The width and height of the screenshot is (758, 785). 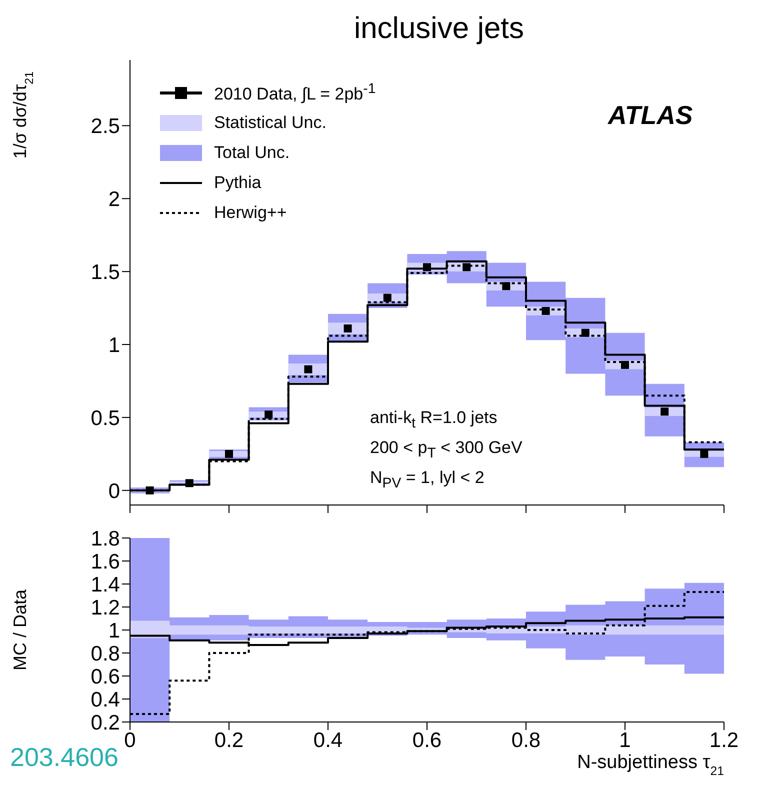 What do you see at coordinates (439, 29) in the screenshot?
I see `chart-title: inclusive jets` at bounding box center [439, 29].